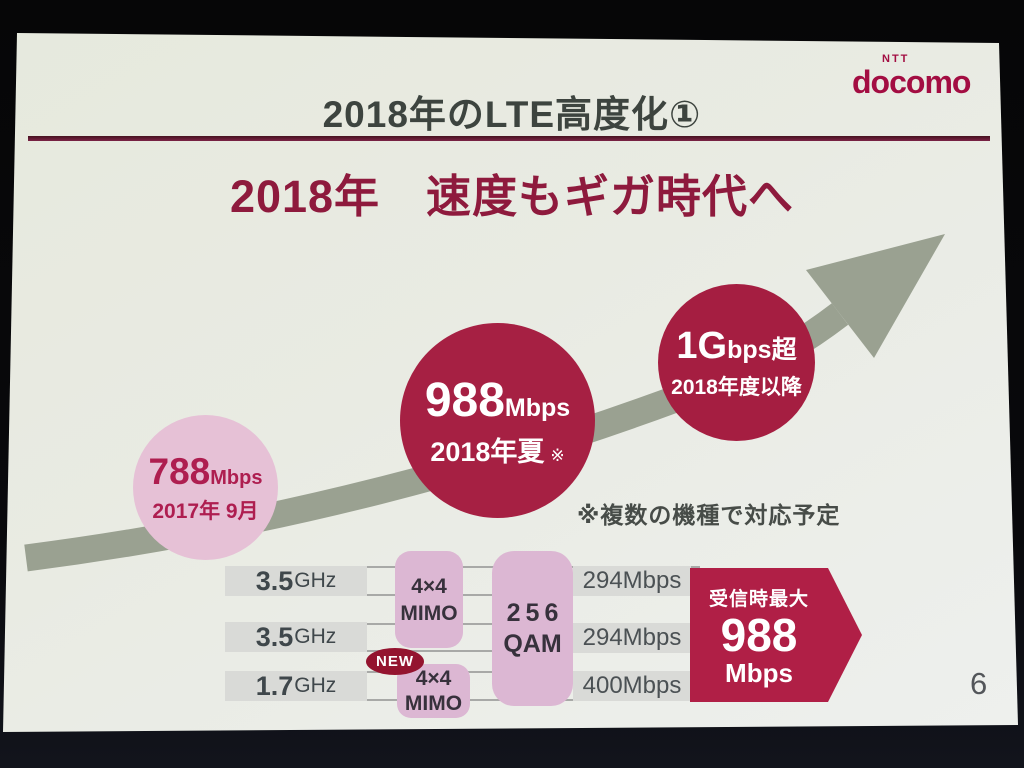 The width and height of the screenshot is (1024, 768). What do you see at coordinates (632, 581) in the screenshot?
I see `speed-bar-row1: 294Mbps` at bounding box center [632, 581].